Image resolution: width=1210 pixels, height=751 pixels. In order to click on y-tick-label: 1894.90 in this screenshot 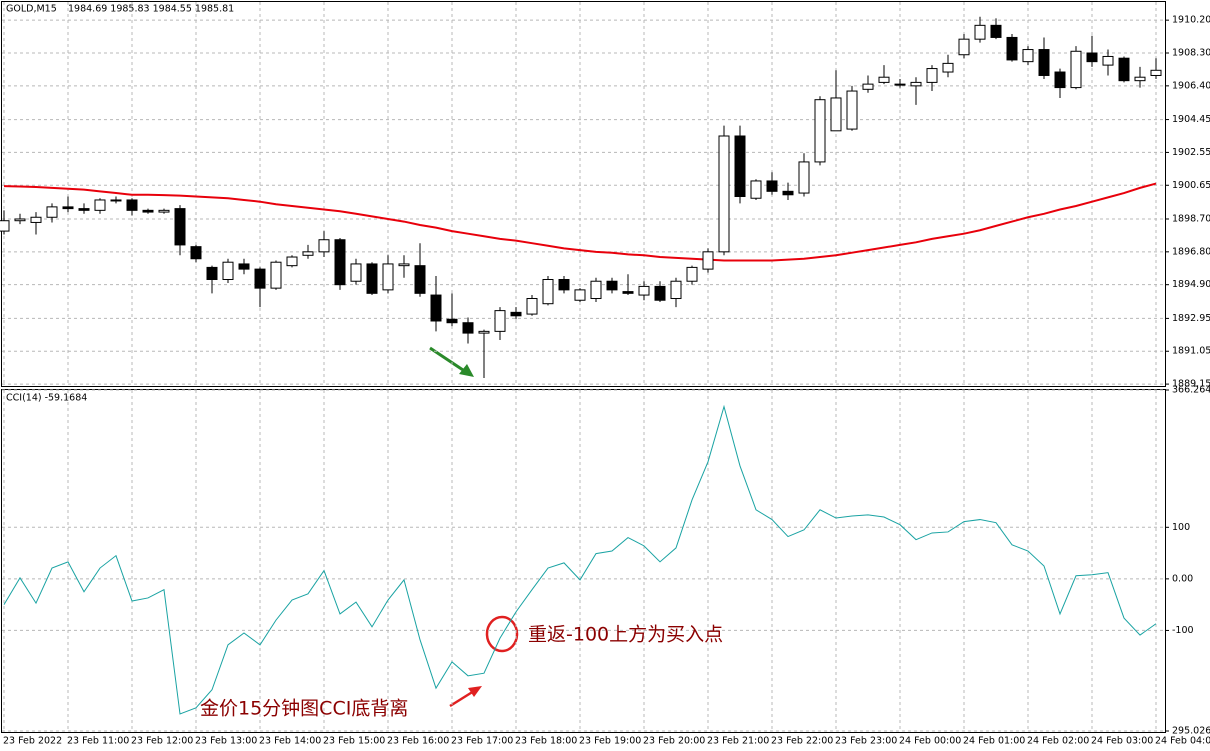, I will do `click(1191, 284)`.